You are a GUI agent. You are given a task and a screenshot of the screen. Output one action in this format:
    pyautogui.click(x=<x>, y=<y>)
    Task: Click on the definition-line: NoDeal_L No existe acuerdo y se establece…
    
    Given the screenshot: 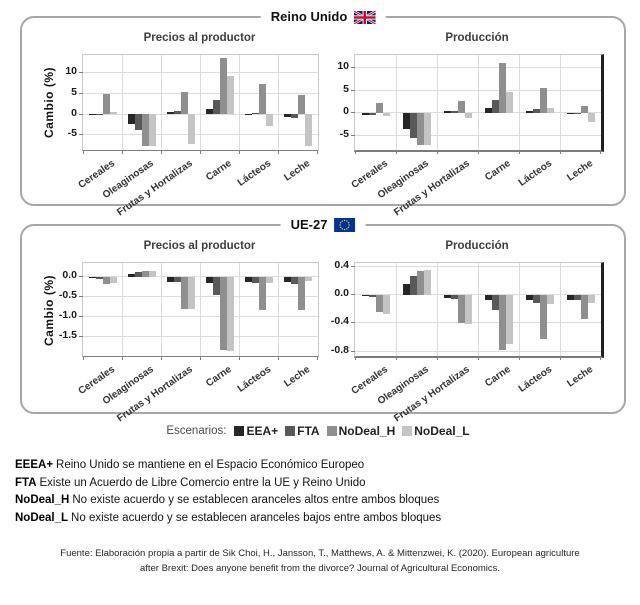 What is the action you would take?
    pyautogui.click(x=322, y=518)
    